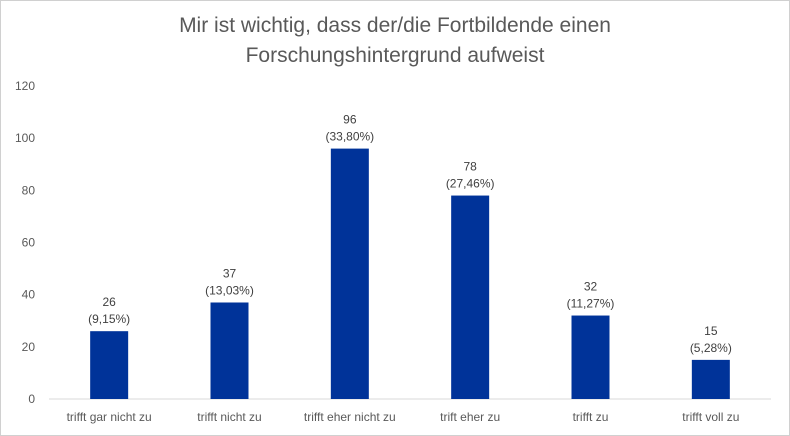  What do you see at coordinates (470, 417) in the screenshot?
I see `x-category-label: trift eher zu` at bounding box center [470, 417].